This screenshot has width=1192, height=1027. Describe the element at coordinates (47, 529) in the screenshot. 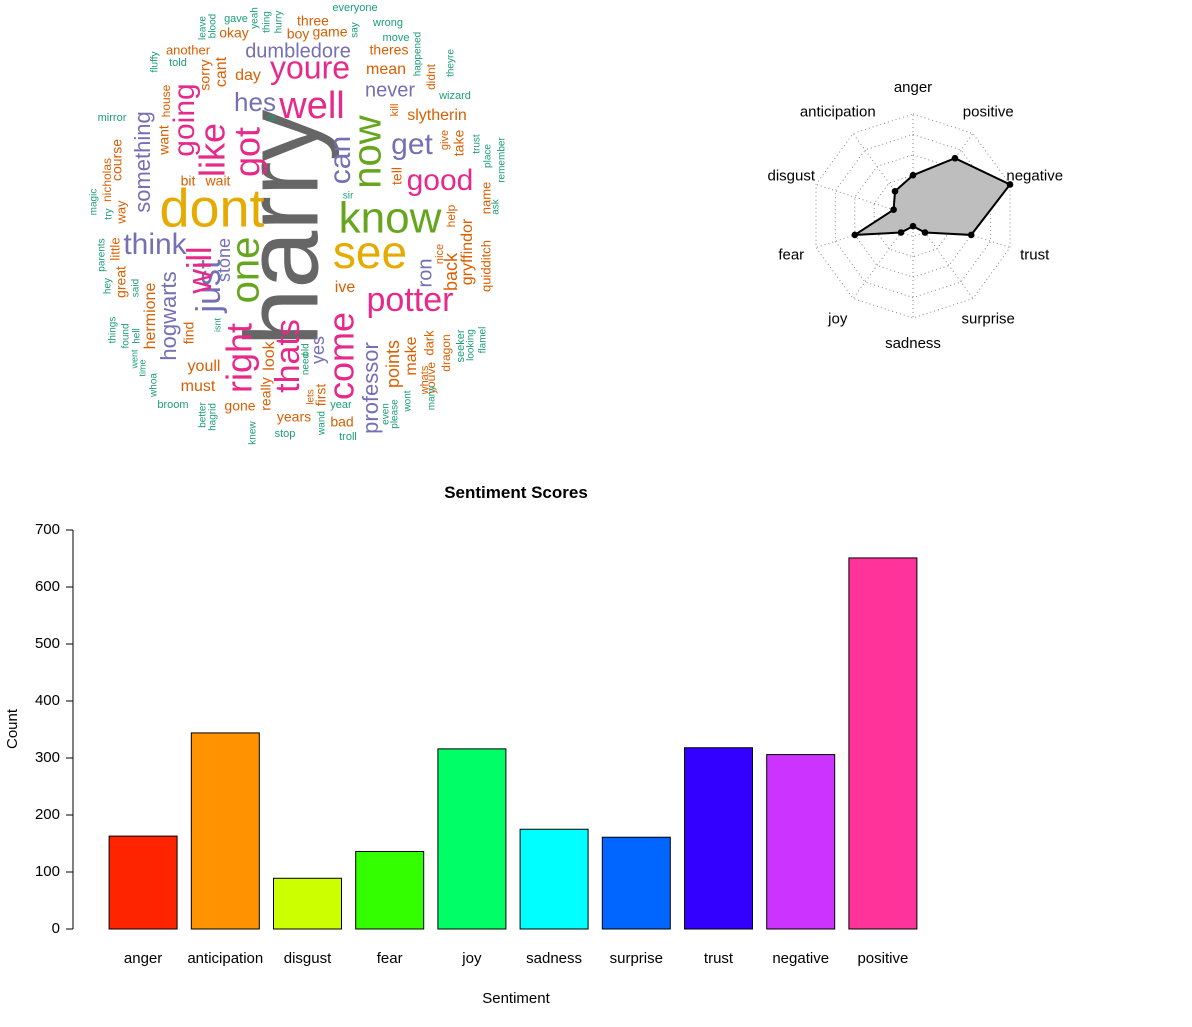

I see `y-tick-label: 700` at that location.